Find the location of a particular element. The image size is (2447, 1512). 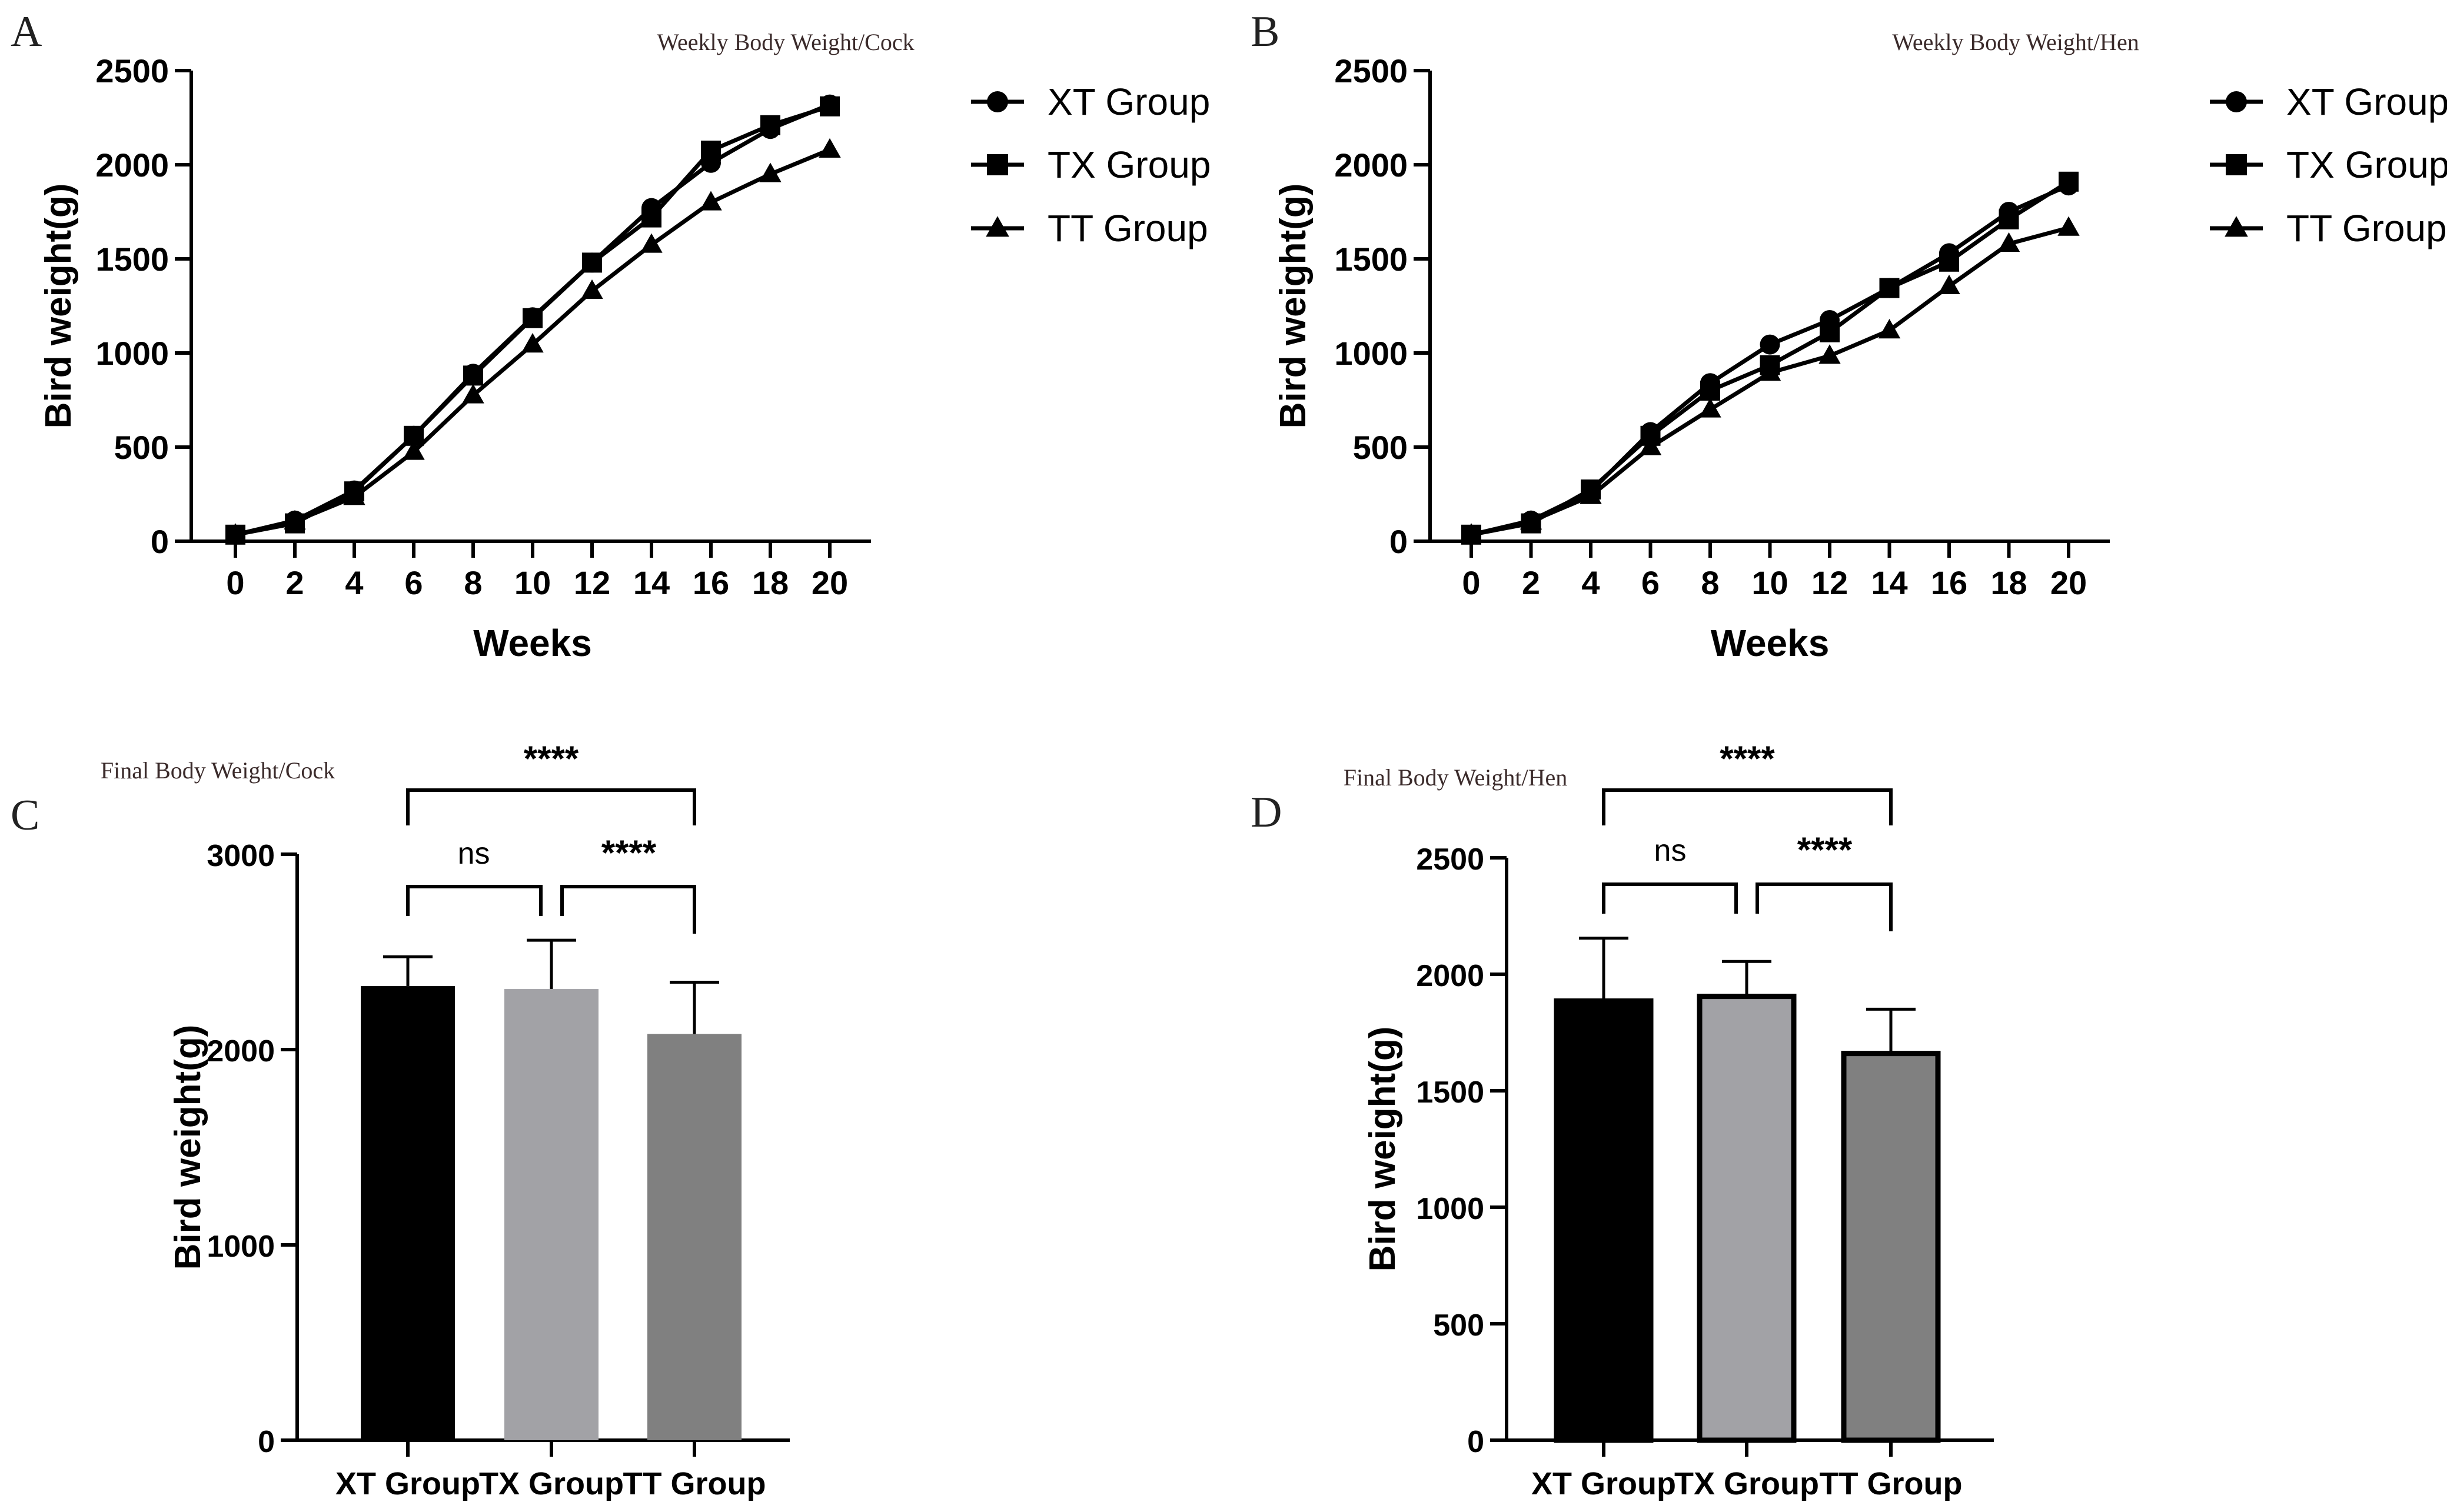

y-tick-label: 1500 is located at coordinates (1450, 1092).